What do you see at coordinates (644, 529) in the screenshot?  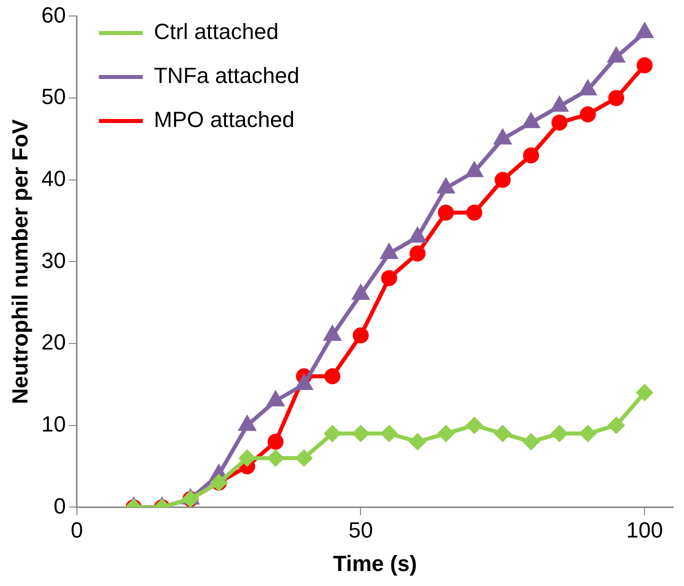 I see `x-tick-label: 100` at bounding box center [644, 529].